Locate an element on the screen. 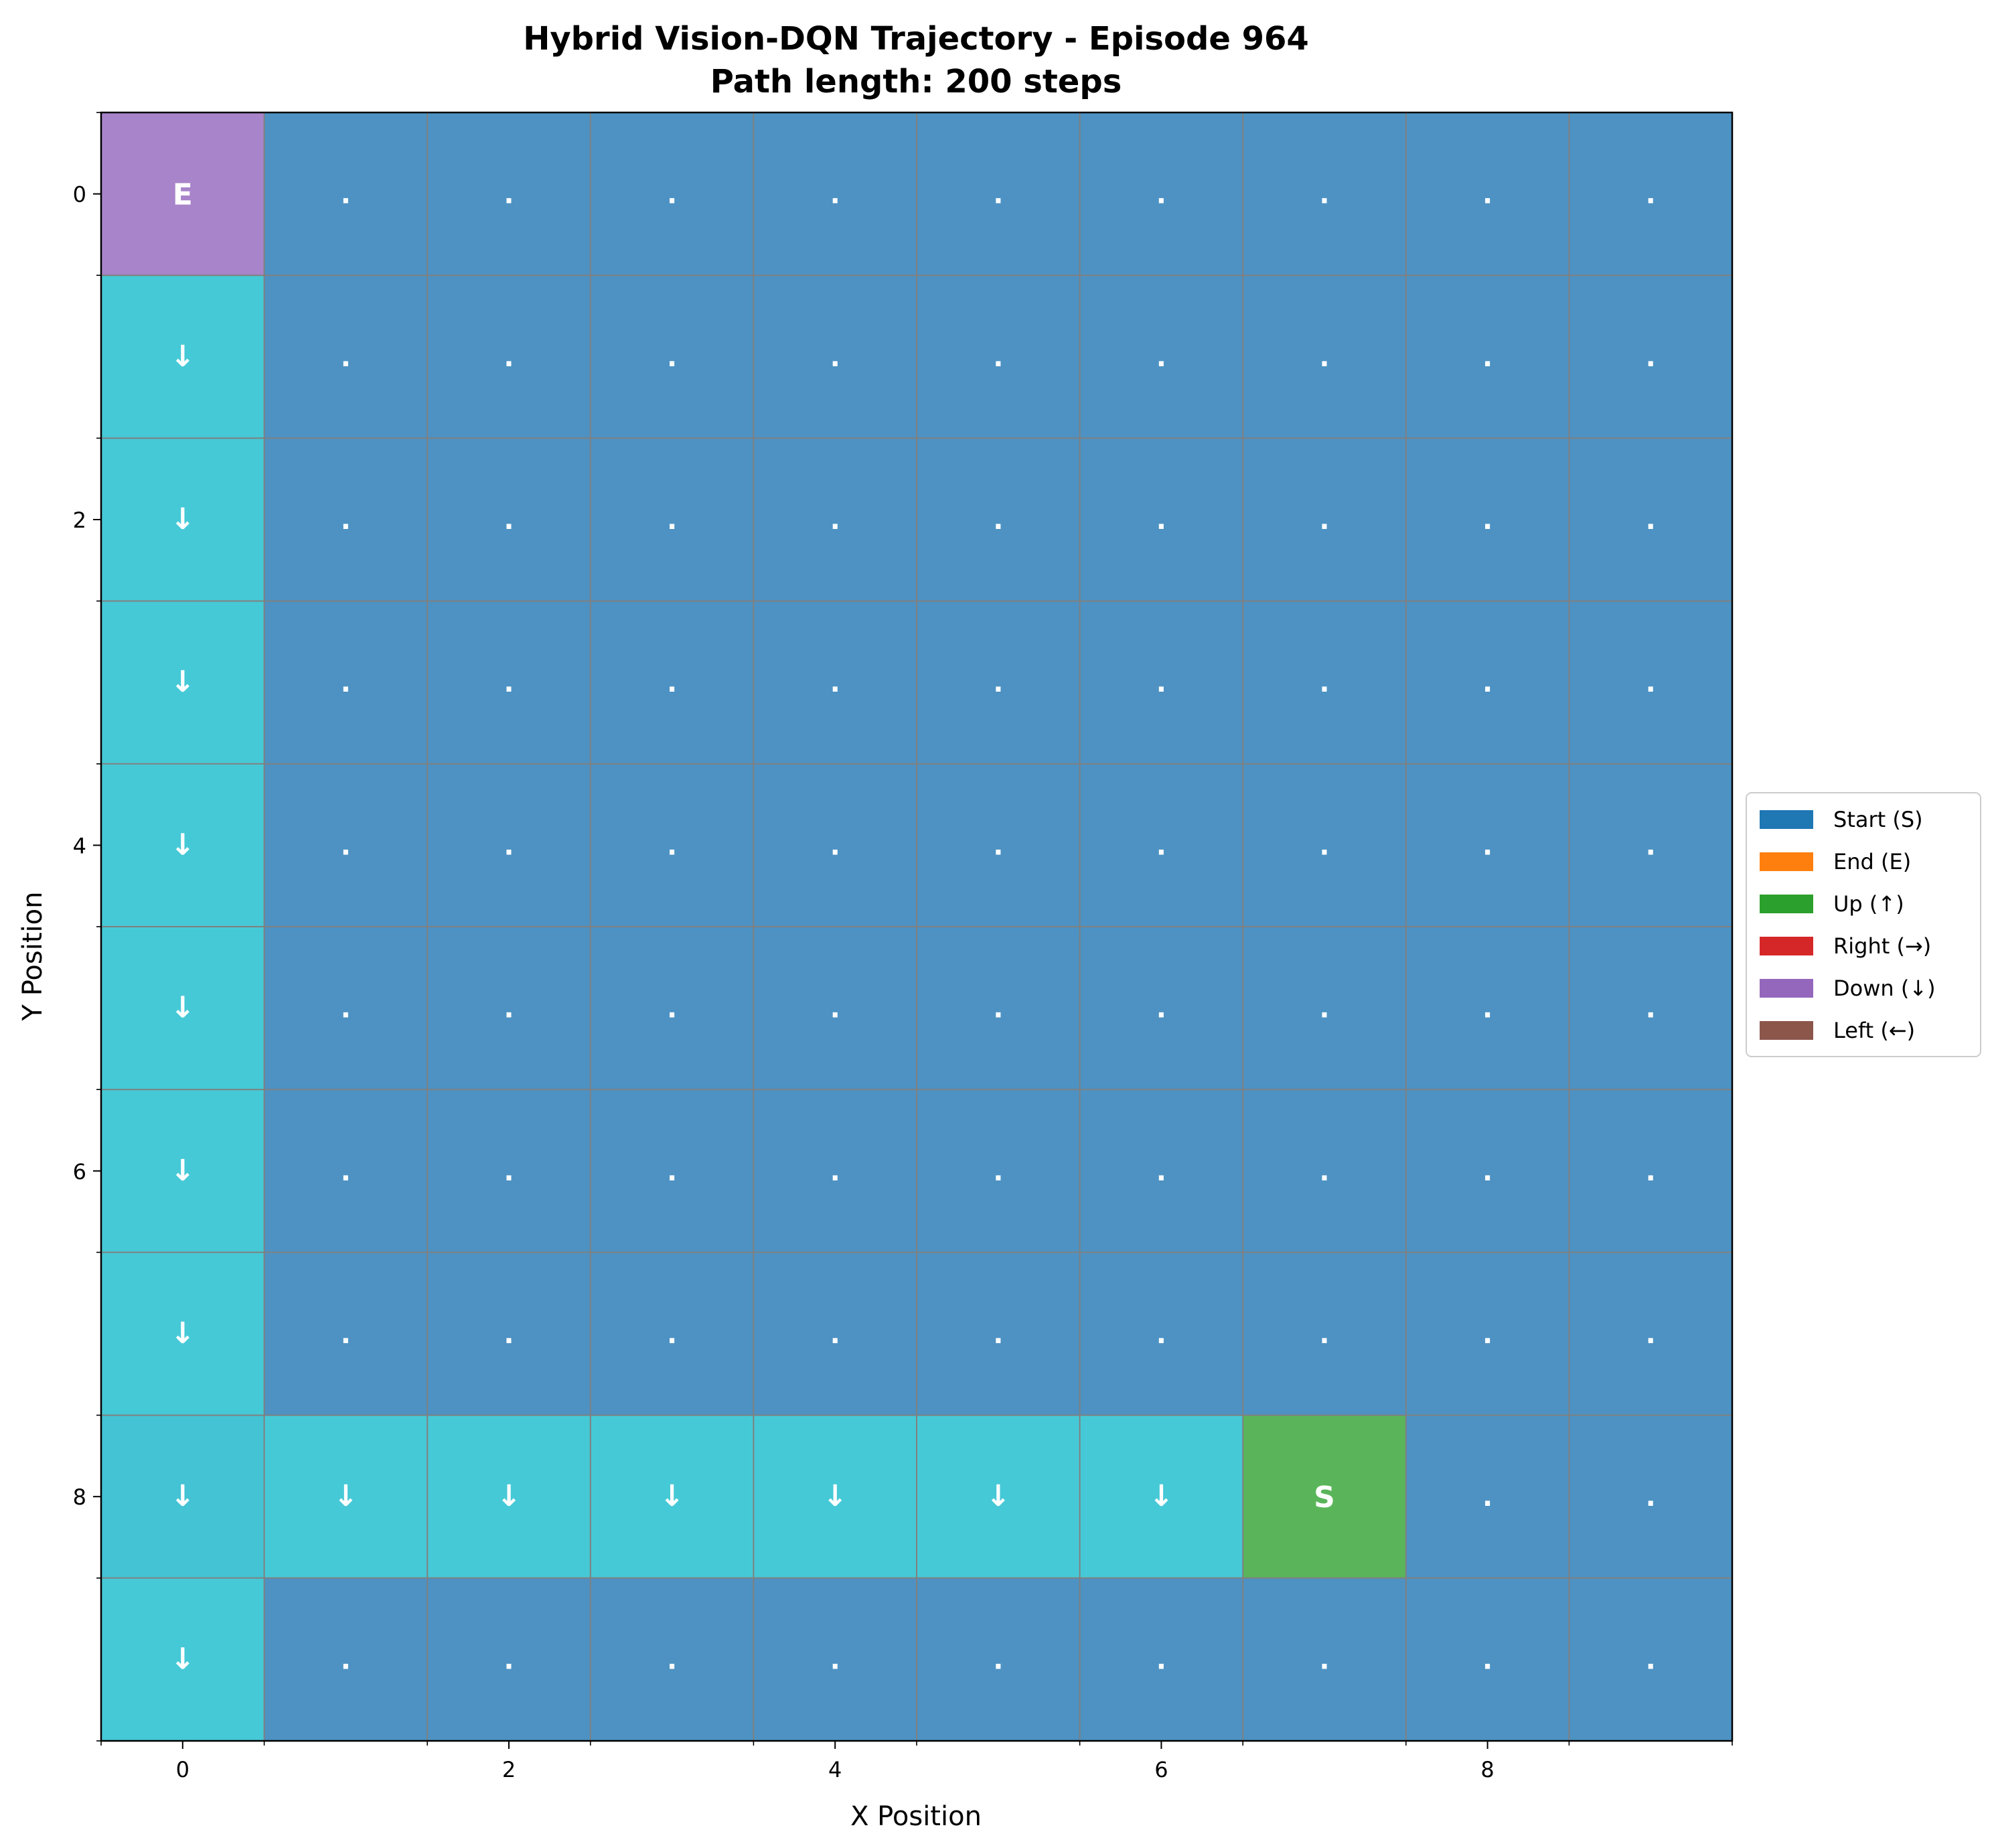 The height and width of the screenshot is (1848, 1994). x-axis-label: X Position is located at coordinates (916, 1816).